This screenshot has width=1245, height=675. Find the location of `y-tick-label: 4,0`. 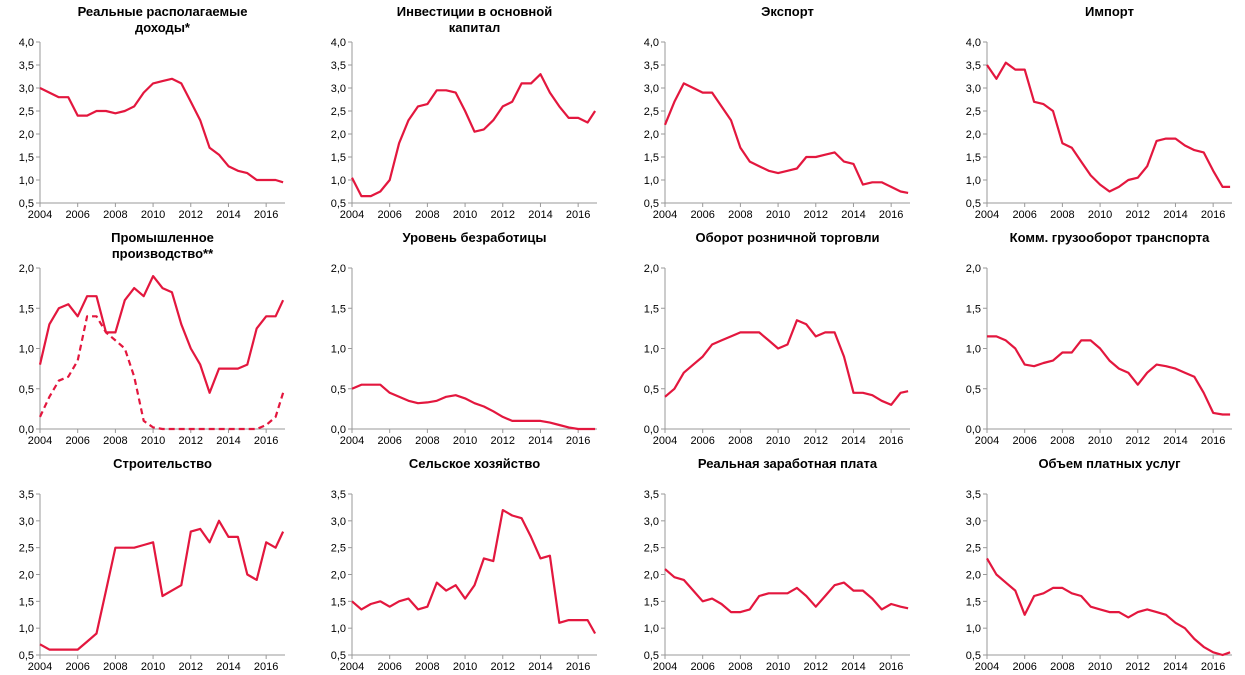

y-tick-label: 4,0 is located at coordinates (338, 43).